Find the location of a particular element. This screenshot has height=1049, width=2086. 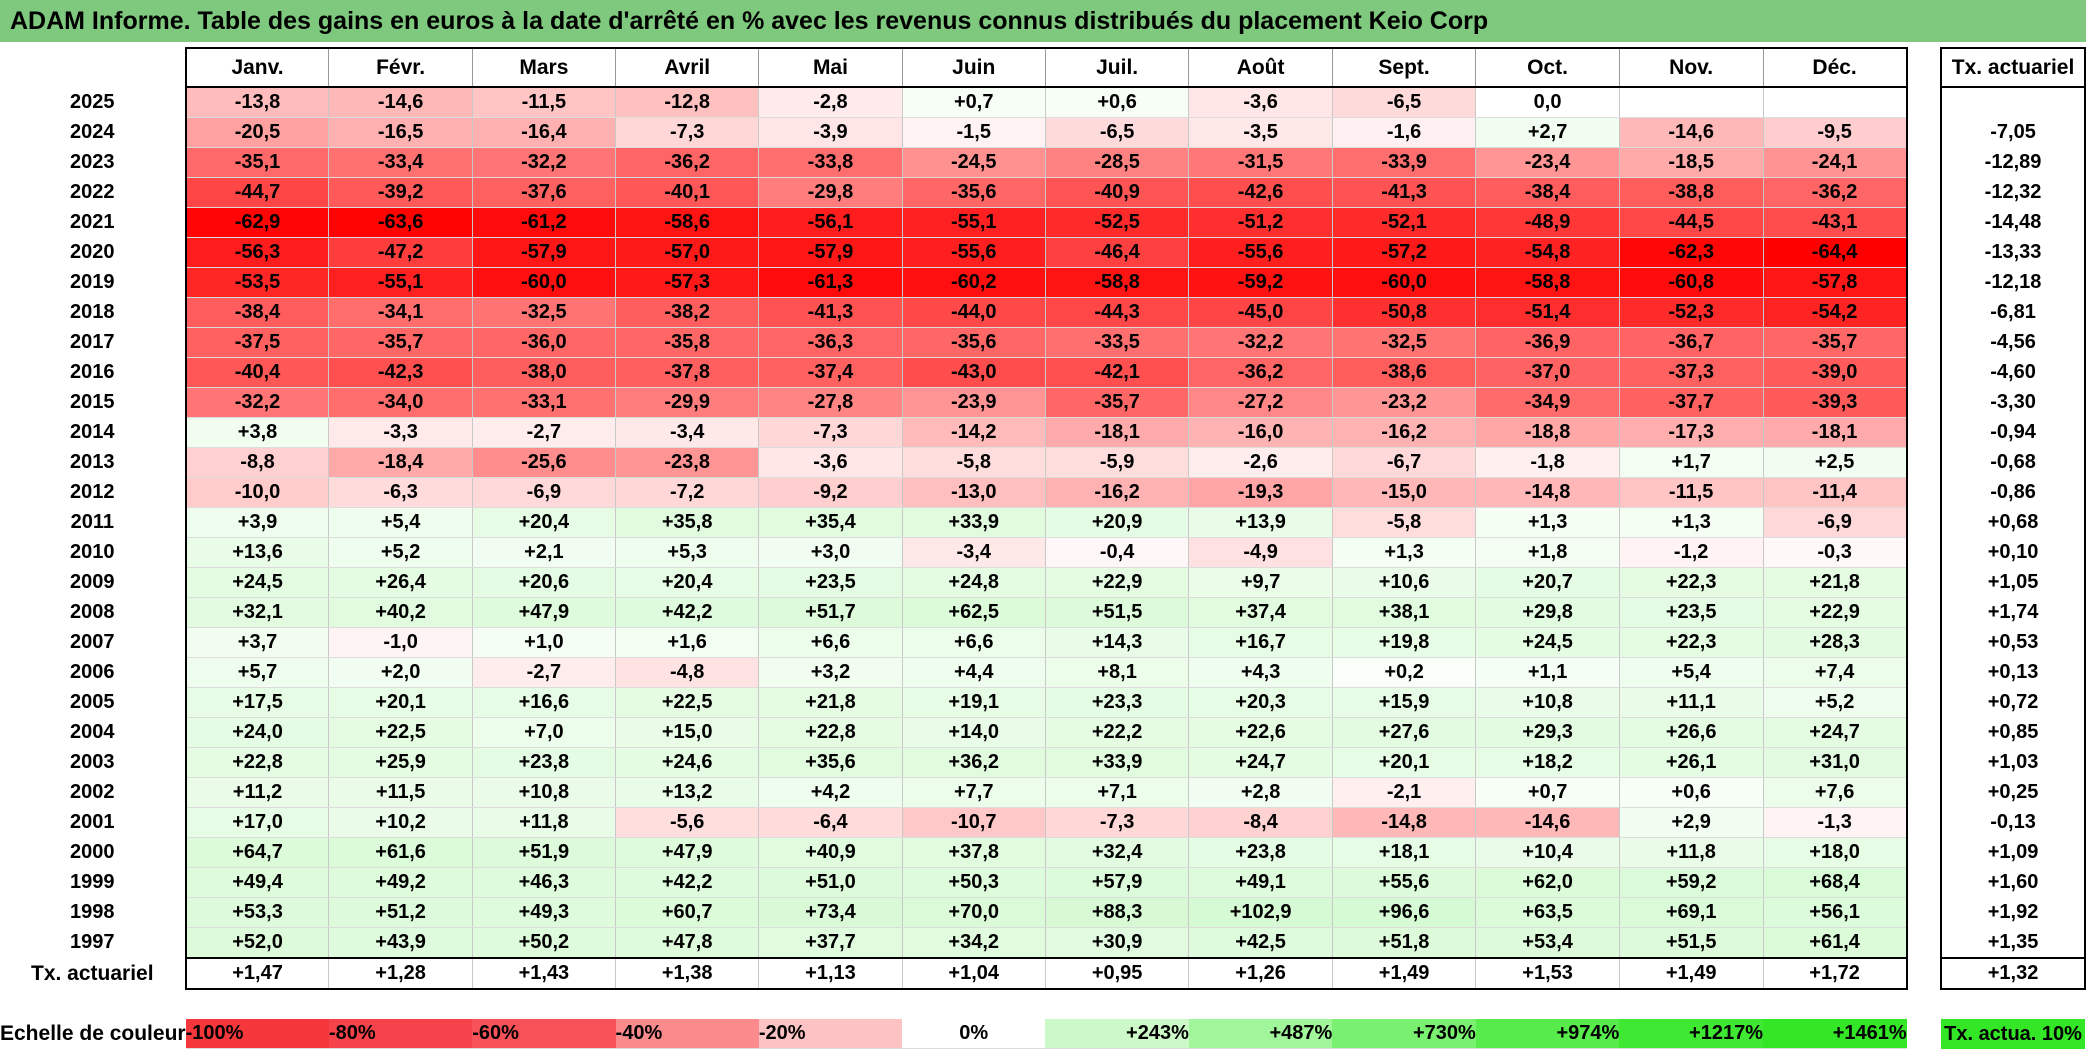

month-cell: +14,3 is located at coordinates (1117, 642).